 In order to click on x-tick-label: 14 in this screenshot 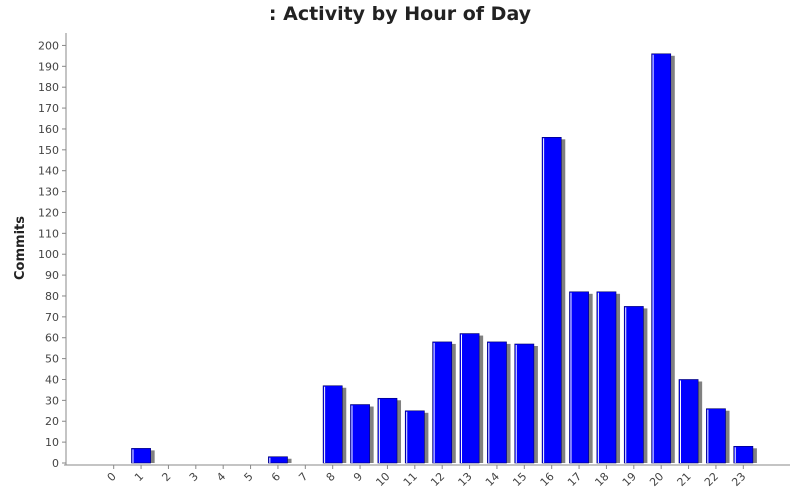, I will do `click(492, 479)`.